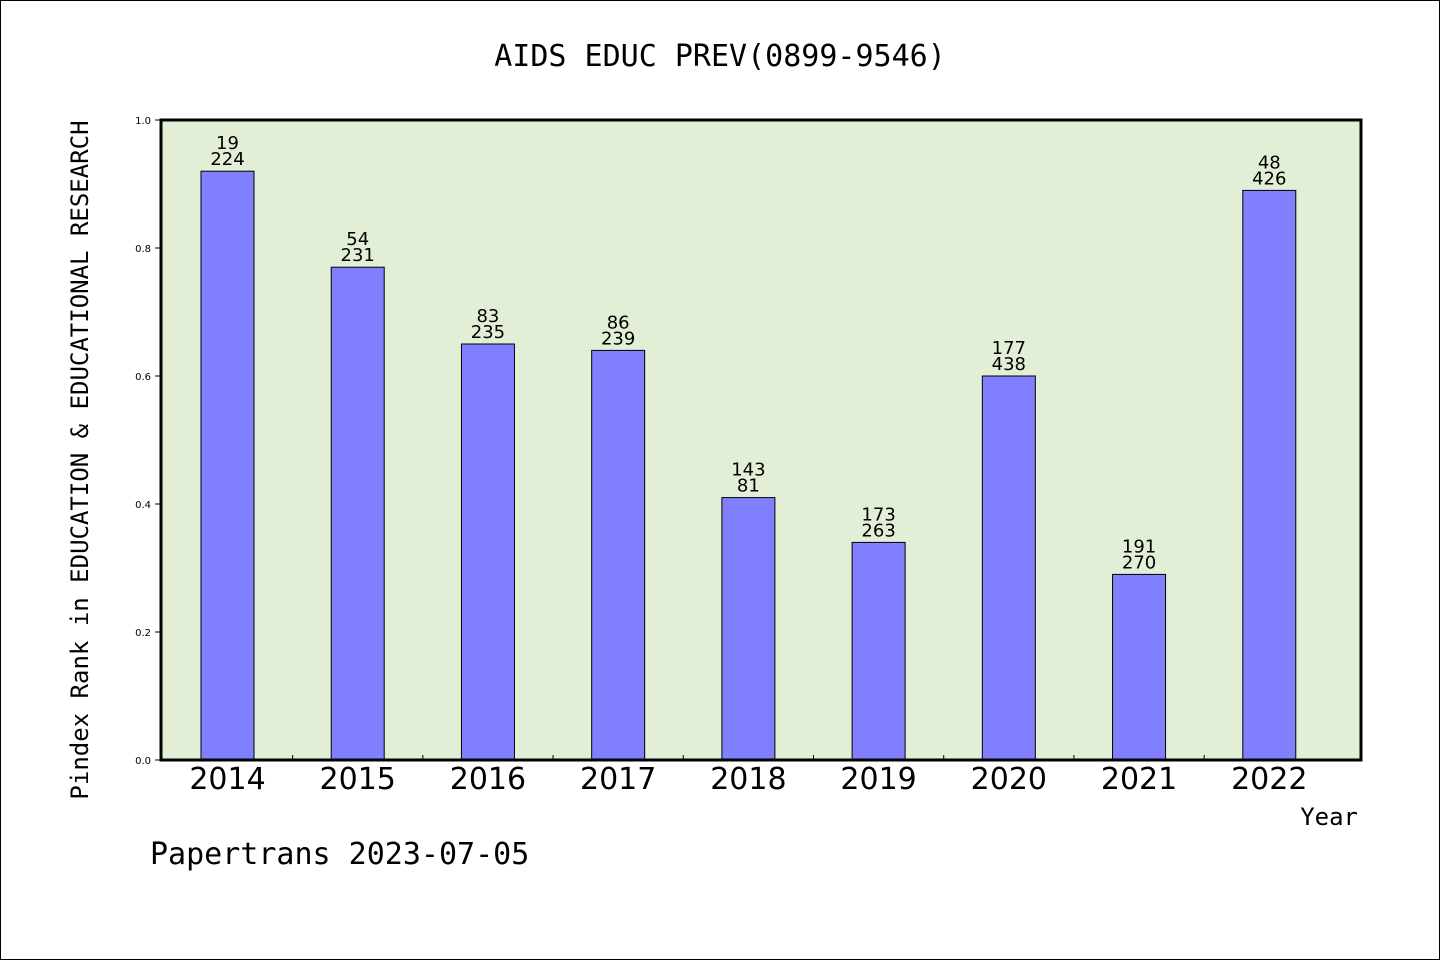  Describe the element at coordinates (357, 513) in the screenshot. I see `bar-2015` at that location.